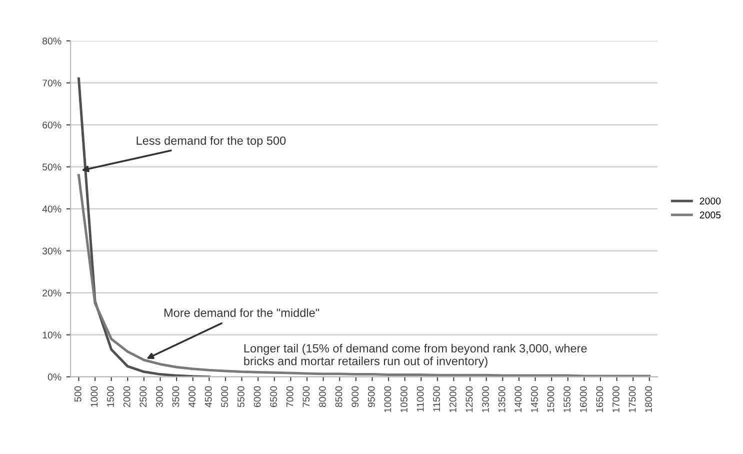 The height and width of the screenshot is (454, 743). Describe the element at coordinates (52, 83) in the screenshot. I see `y-tick-label: 70%` at that location.